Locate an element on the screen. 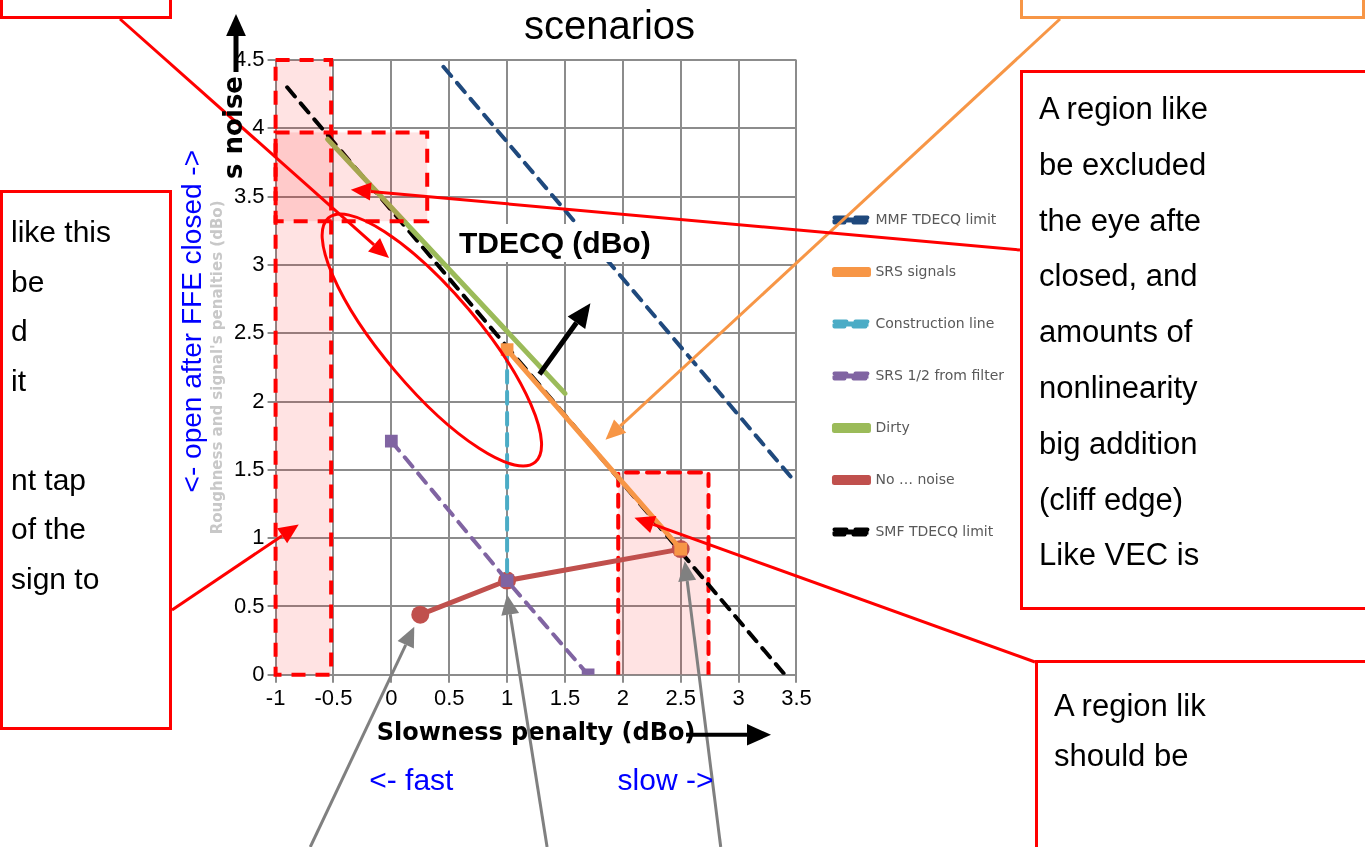  legend-label: Dirty is located at coordinates (892, 426).